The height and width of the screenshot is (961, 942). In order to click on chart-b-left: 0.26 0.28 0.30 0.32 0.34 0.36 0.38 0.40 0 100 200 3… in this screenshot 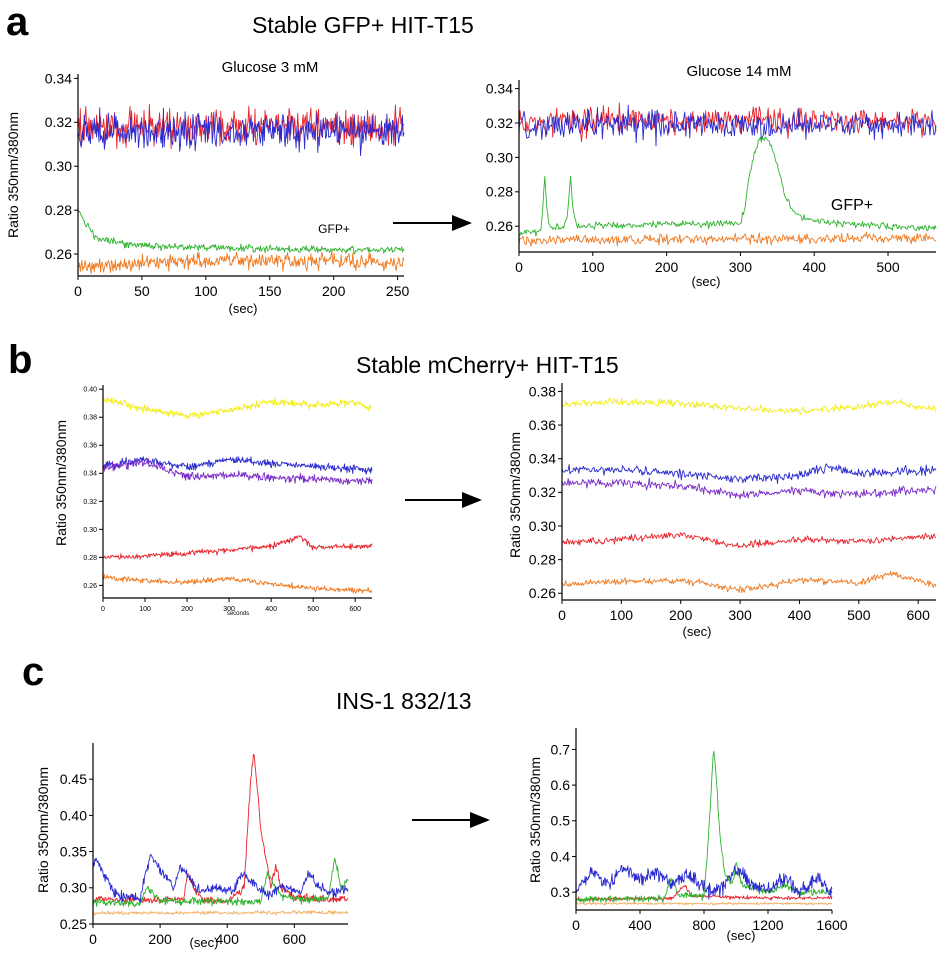, I will do `click(213, 501)`.